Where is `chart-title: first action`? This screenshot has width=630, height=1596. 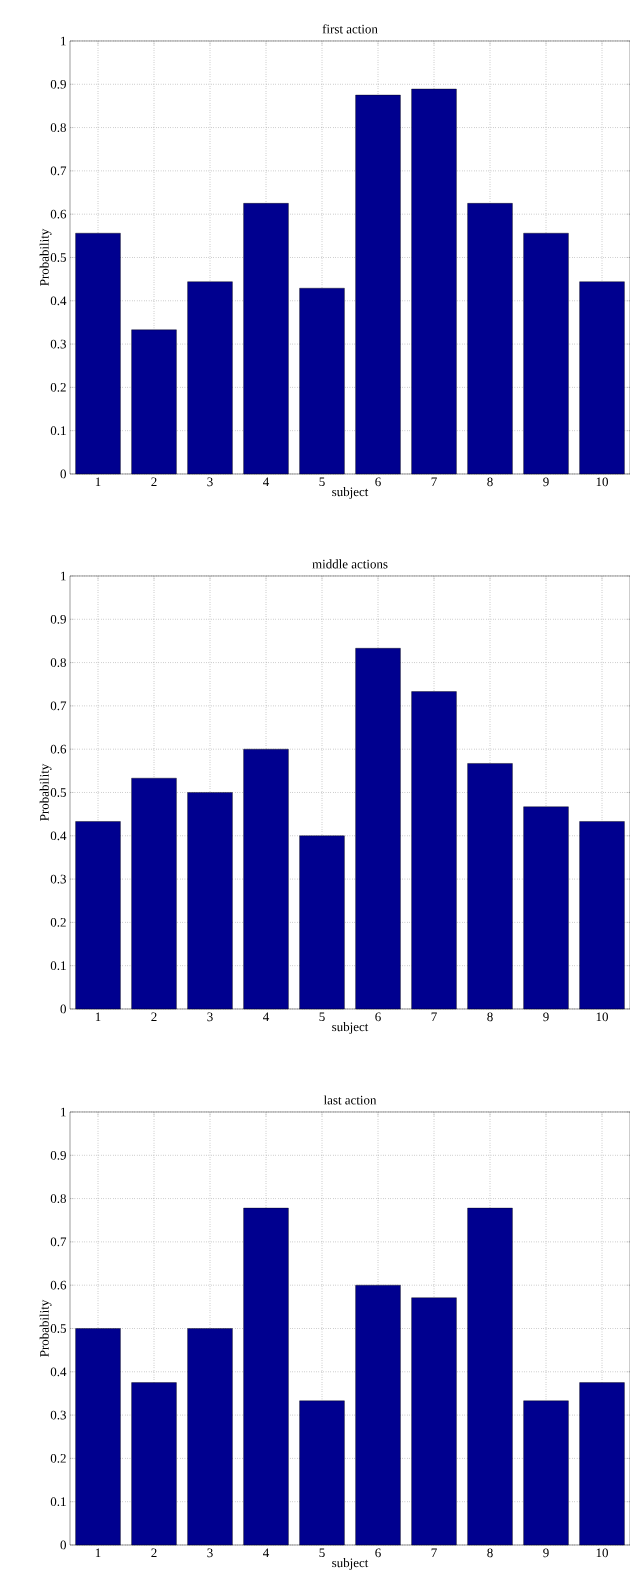 chart-title: first action is located at coordinates (350, 29).